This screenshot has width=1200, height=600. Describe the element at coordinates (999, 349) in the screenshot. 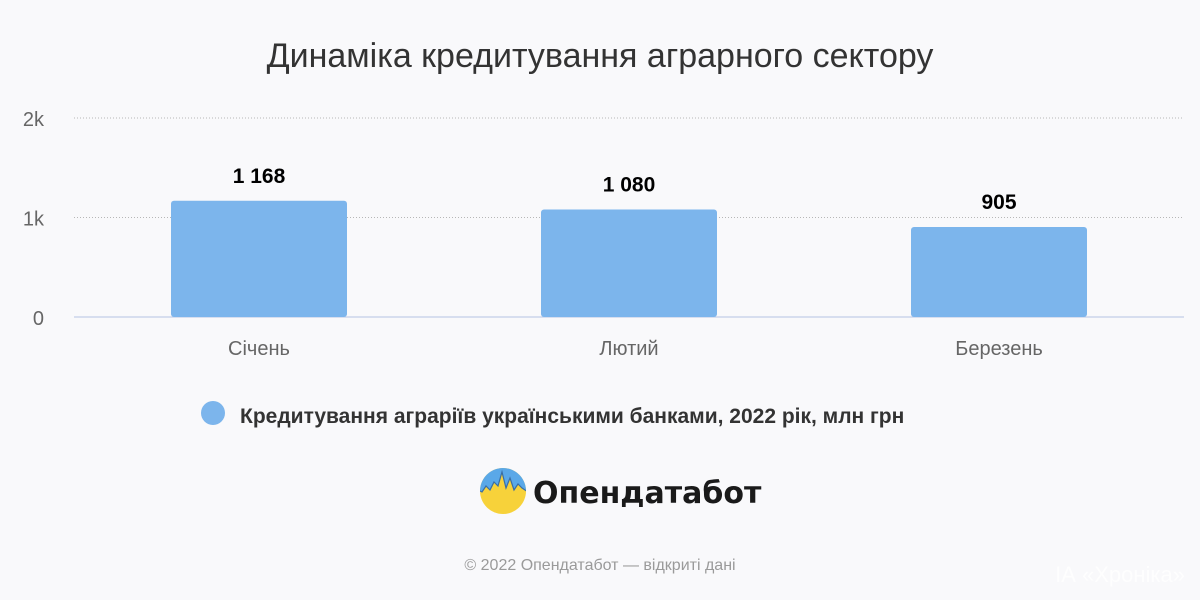

I see `x-tick-label: Березень` at that location.